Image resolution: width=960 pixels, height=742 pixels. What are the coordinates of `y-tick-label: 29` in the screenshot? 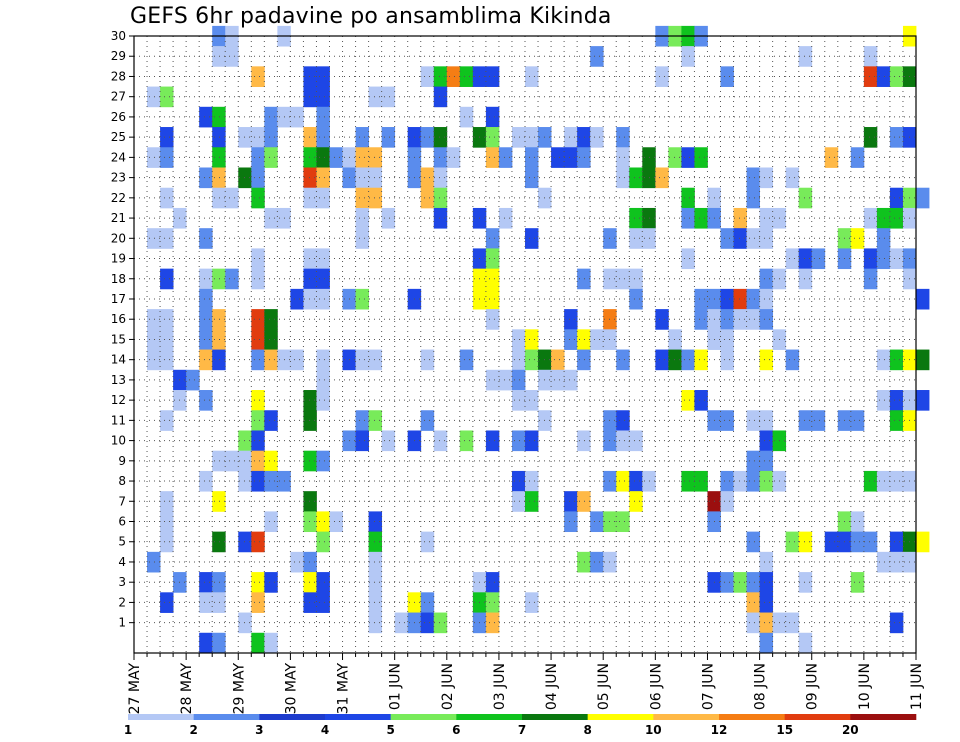 It's located at (118, 56).